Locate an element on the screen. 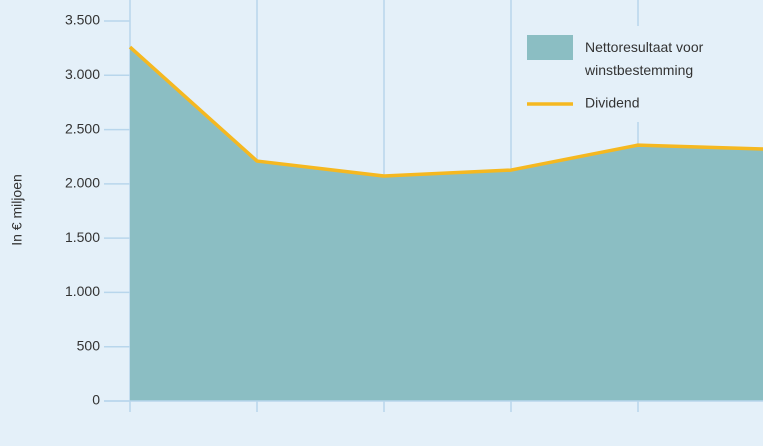 The image size is (763, 446). y-tick-label: 2.500 is located at coordinates (82, 128).